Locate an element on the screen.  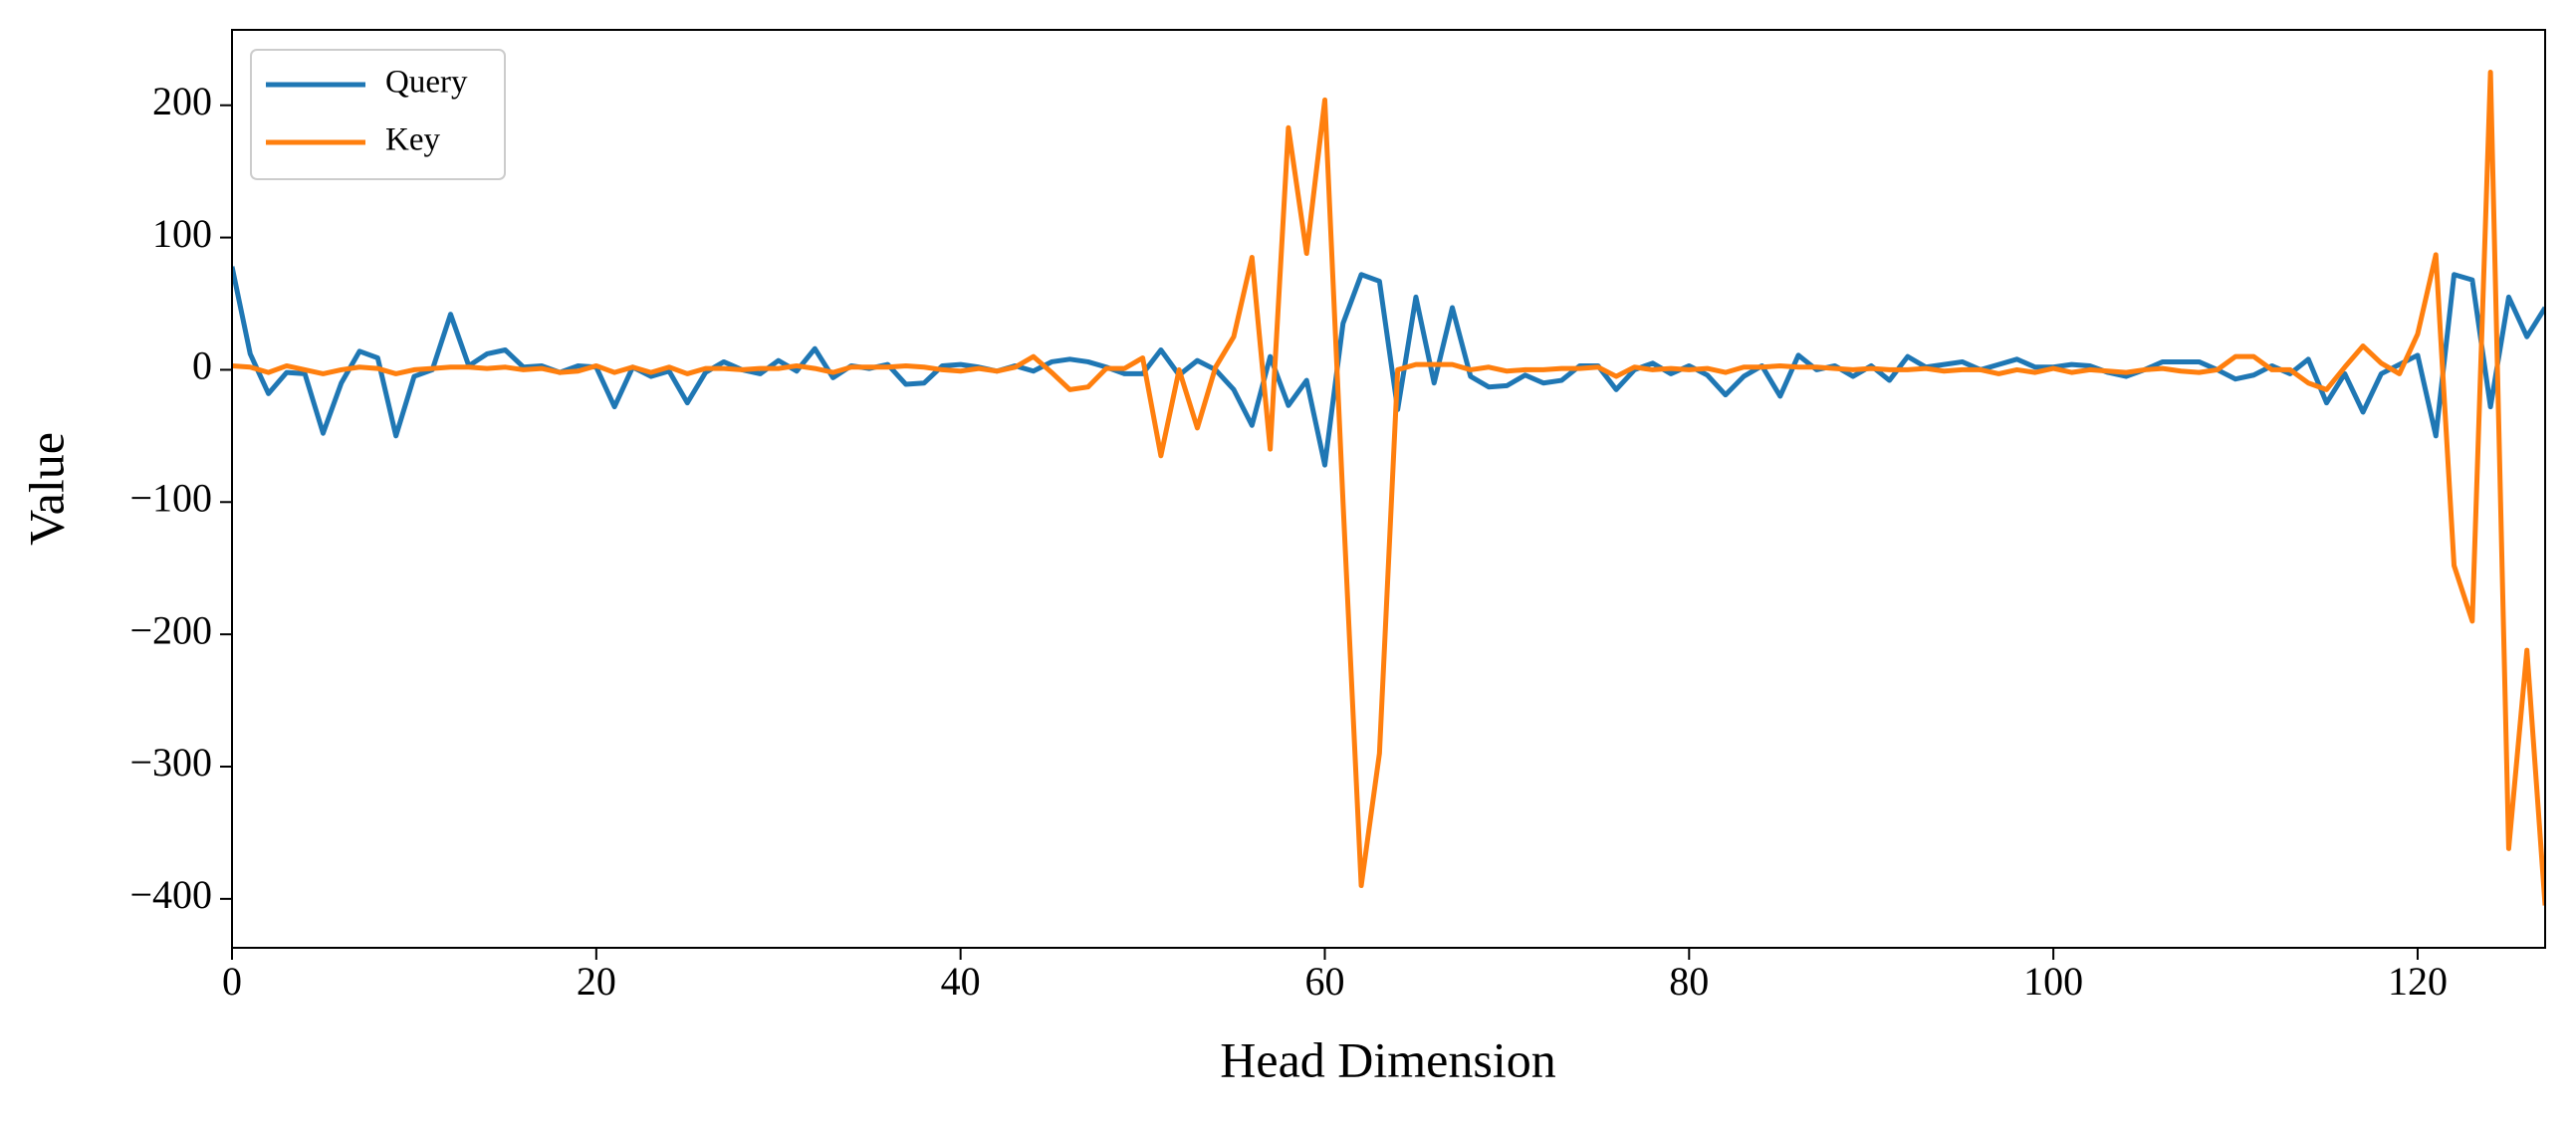
y-tick-label: 0 is located at coordinates (202, 365).